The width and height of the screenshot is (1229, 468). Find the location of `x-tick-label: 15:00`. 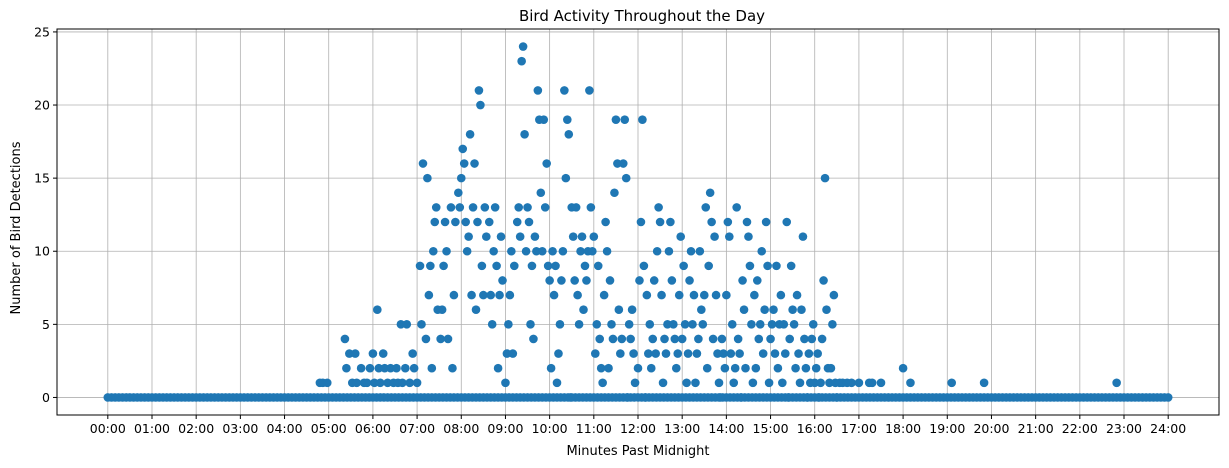

x-tick-label: 15:00 is located at coordinates (771, 428).